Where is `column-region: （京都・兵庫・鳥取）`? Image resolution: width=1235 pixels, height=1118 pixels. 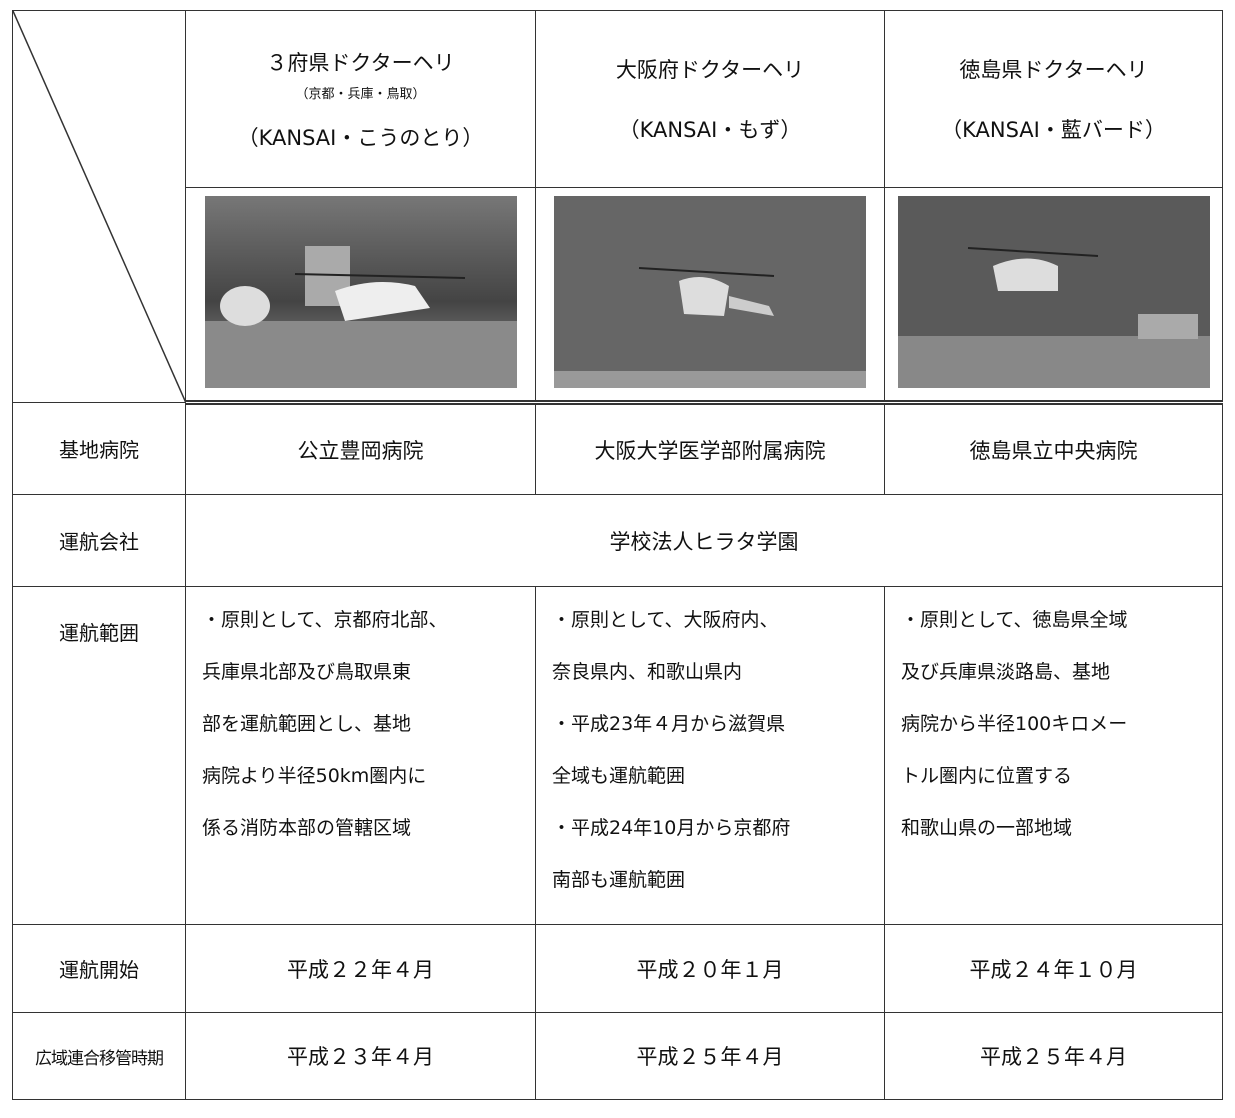
column-region: （京都・兵庫・鳥取） is located at coordinates (360, 94).